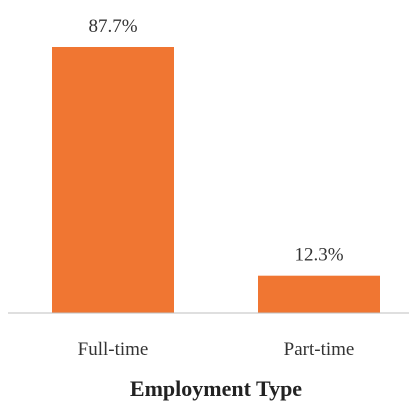 The width and height of the screenshot is (417, 407). What do you see at coordinates (216, 349) in the screenshot?
I see `x-tick-labels-layer: Full-time Part-time` at bounding box center [216, 349].